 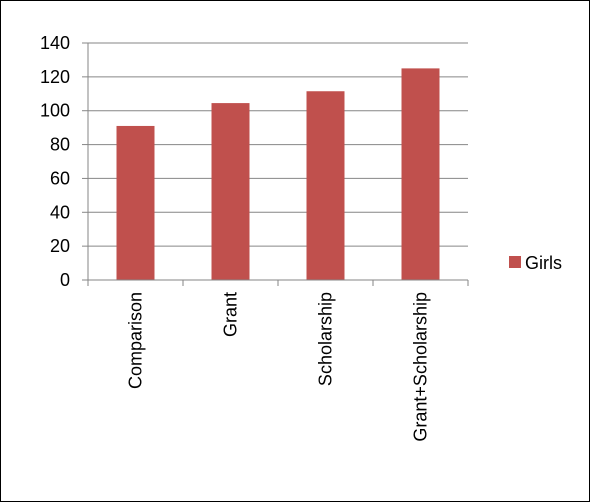 What do you see at coordinates (135, 202) in the screenshot?
I see `bar-comparison` at bounding box center [135, 202].